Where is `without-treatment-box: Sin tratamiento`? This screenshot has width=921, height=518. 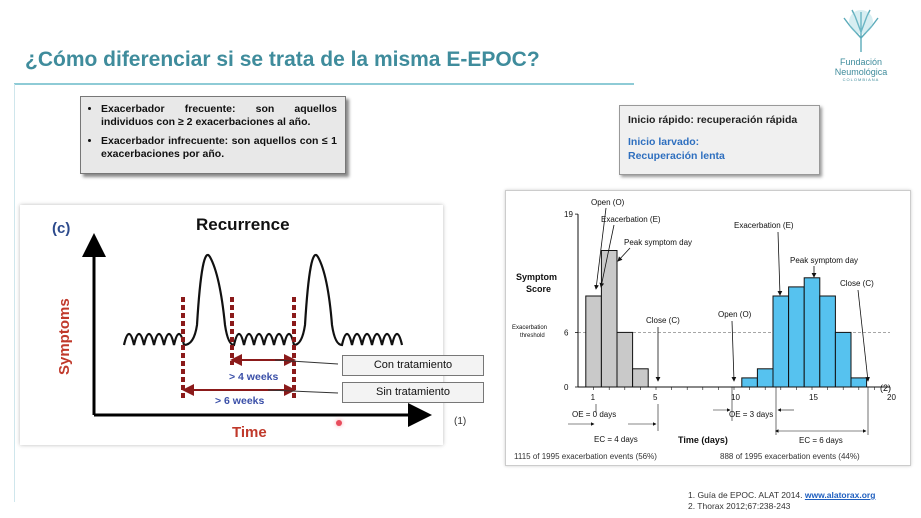 without-treatment-box: Sin tratamiento is located at coordinates (413, 392).